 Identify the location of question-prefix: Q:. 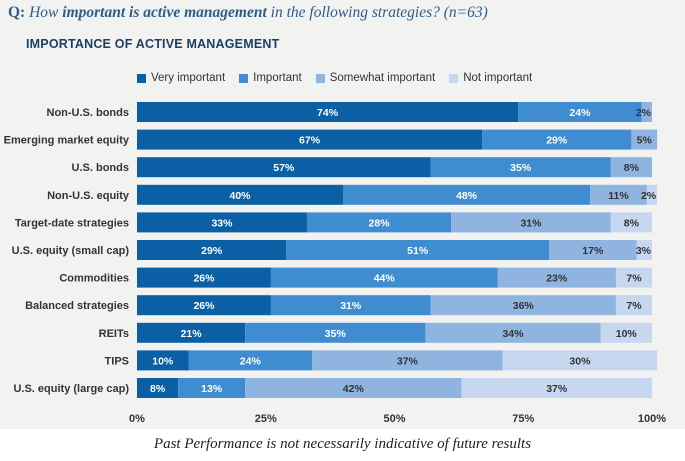
(17, 12).